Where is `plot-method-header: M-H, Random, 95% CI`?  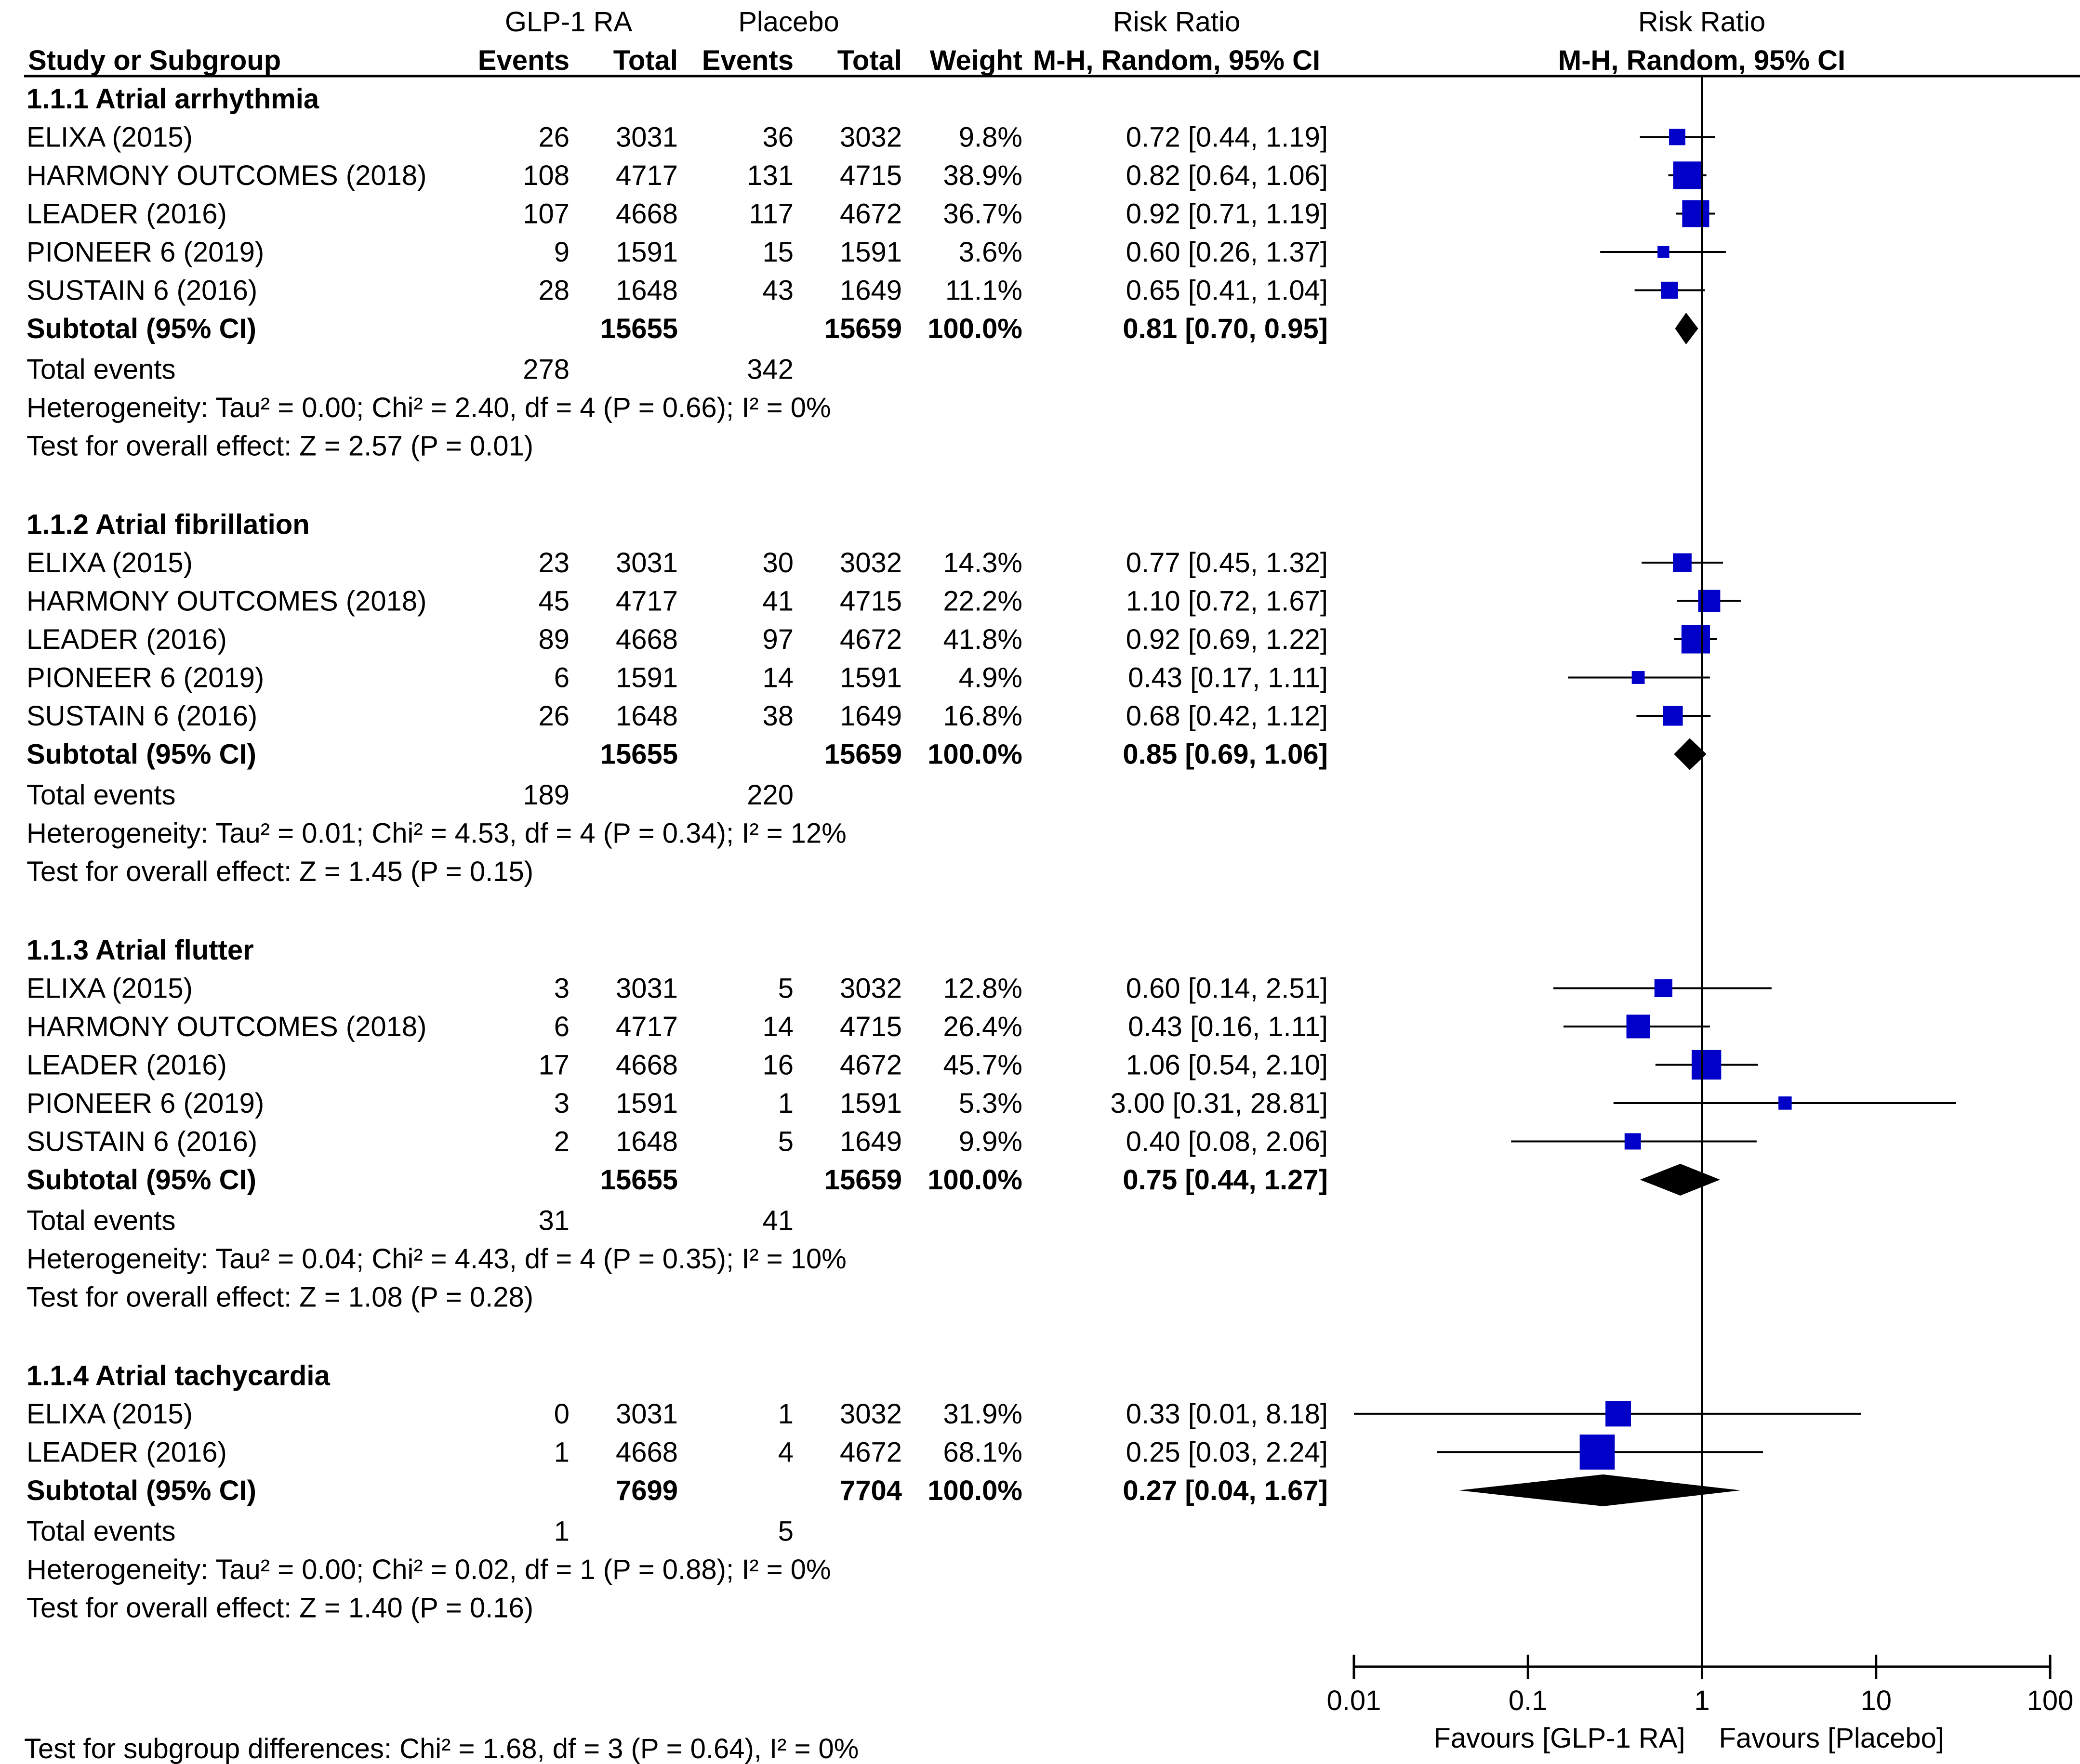 plot-method-header: M-H, Random, 95% CI is located at coordinates (1701, 60).